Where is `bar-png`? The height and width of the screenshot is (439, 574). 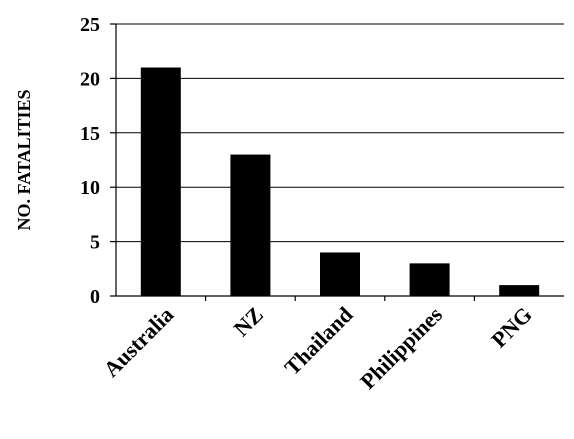 bar-png is located at coordinates (519, 290).